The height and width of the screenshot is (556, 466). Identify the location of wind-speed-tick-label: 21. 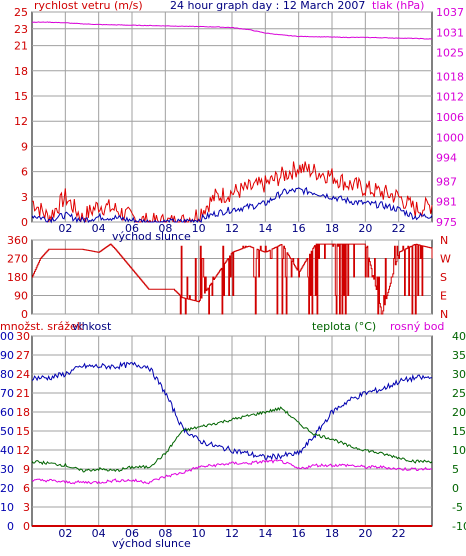
(21, 46).